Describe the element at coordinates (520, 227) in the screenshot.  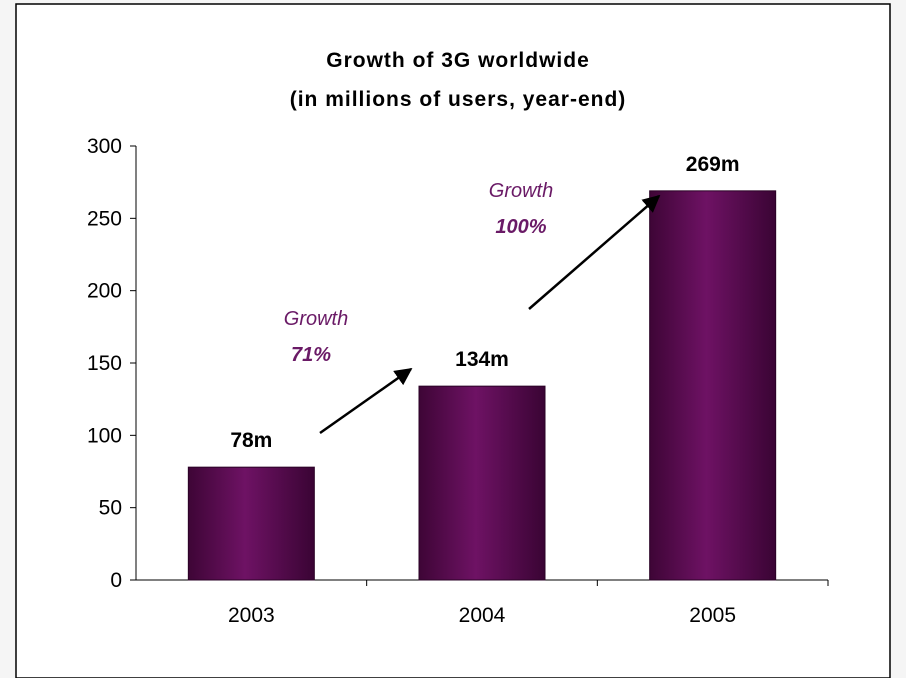
I see `growth-value: 100%` at that location.